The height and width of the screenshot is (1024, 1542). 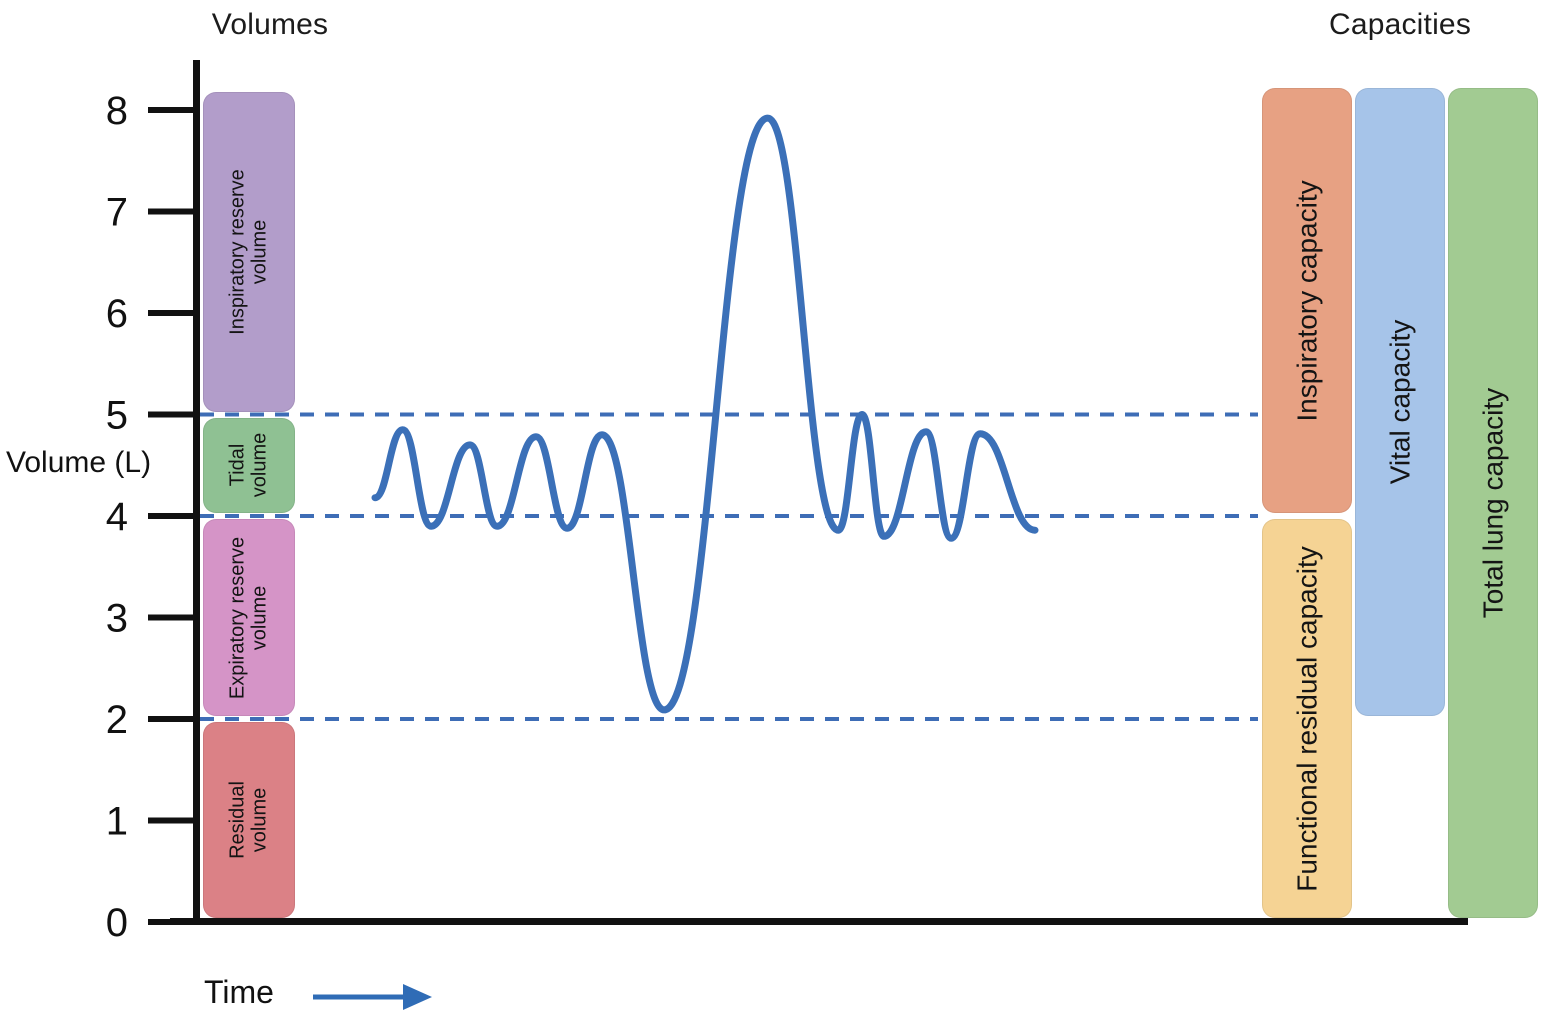 What do you see at coordinates (239, 992) in the screenshot?
I see `x-axis-label: Time` at bounding box center [239, 992].